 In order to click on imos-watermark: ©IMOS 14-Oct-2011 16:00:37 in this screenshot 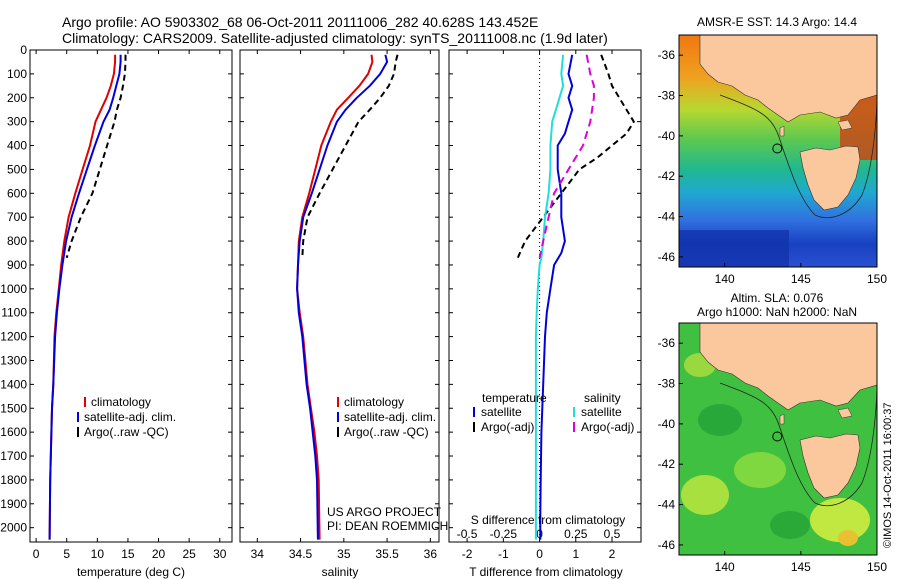, I will do `click(888, 475)`.